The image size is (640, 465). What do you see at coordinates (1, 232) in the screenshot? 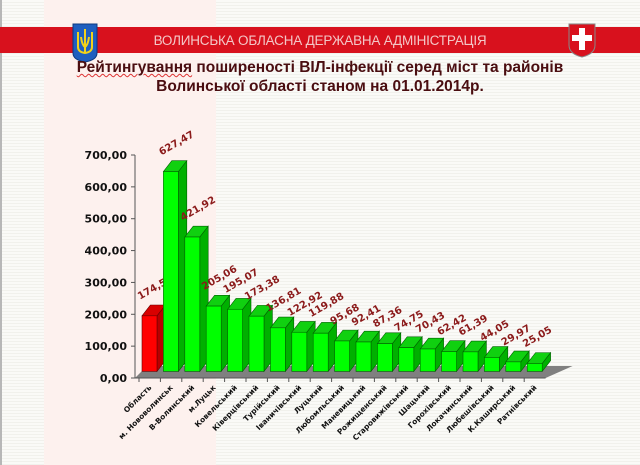
I see `slide-border` at bounding box center [1, 232].